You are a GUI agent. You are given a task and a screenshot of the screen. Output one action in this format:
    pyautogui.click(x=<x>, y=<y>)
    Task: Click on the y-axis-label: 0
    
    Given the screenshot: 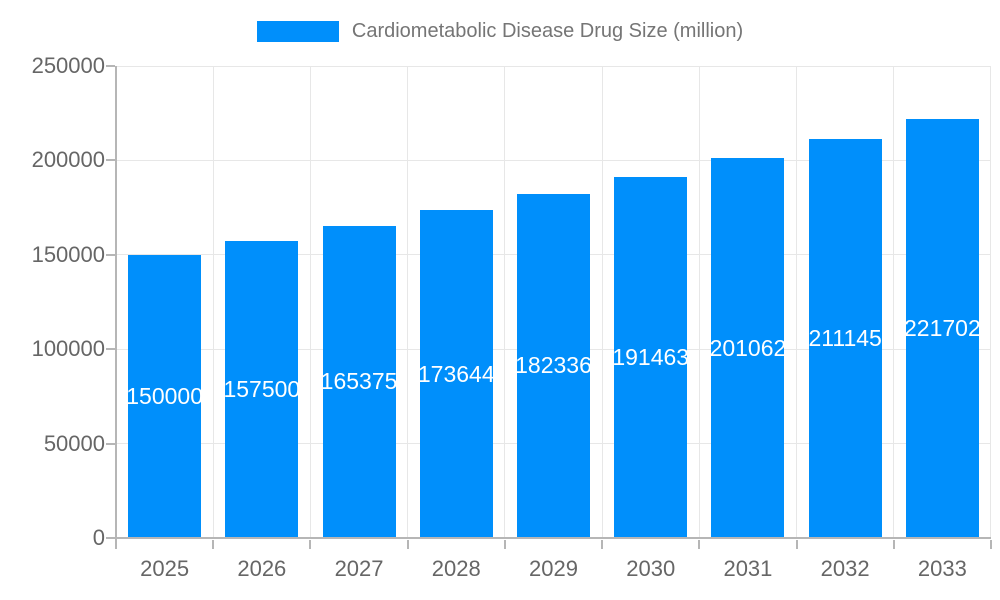 What is the action you would take?
    pyautogui.click(x=98, y=537)
    